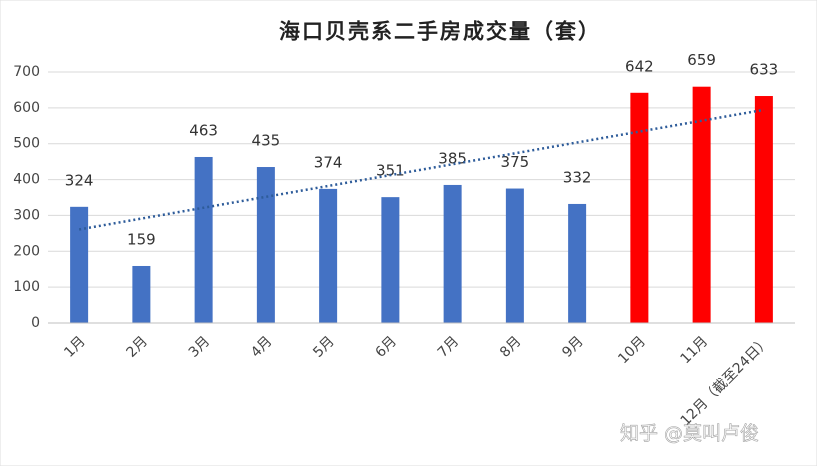  What do you see at coordinates (141, 239) in the screenshot?
I see `value-label: 159` at bounding box center [141, 239].